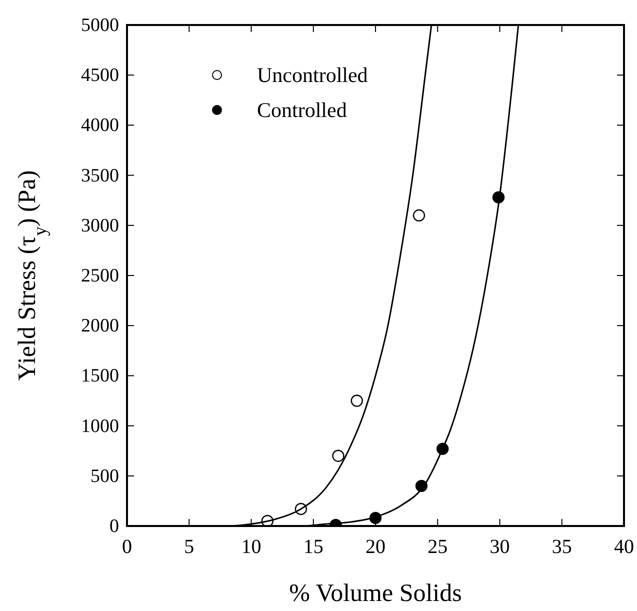 The width and height of the screenshot is (637, 611). What do you see at coordinates (500, 547) in the screenshot?
I see `x-tick-label: 30` at bounding box center [500, 547].